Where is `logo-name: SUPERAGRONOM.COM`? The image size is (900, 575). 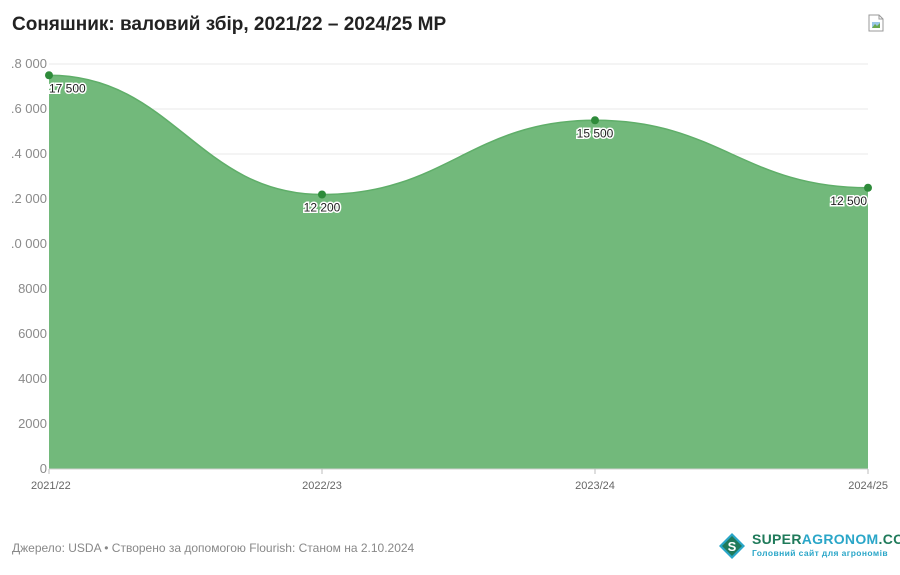
logo-name: SUPERAGRONOM.COM is located at coordinates (826, 539).